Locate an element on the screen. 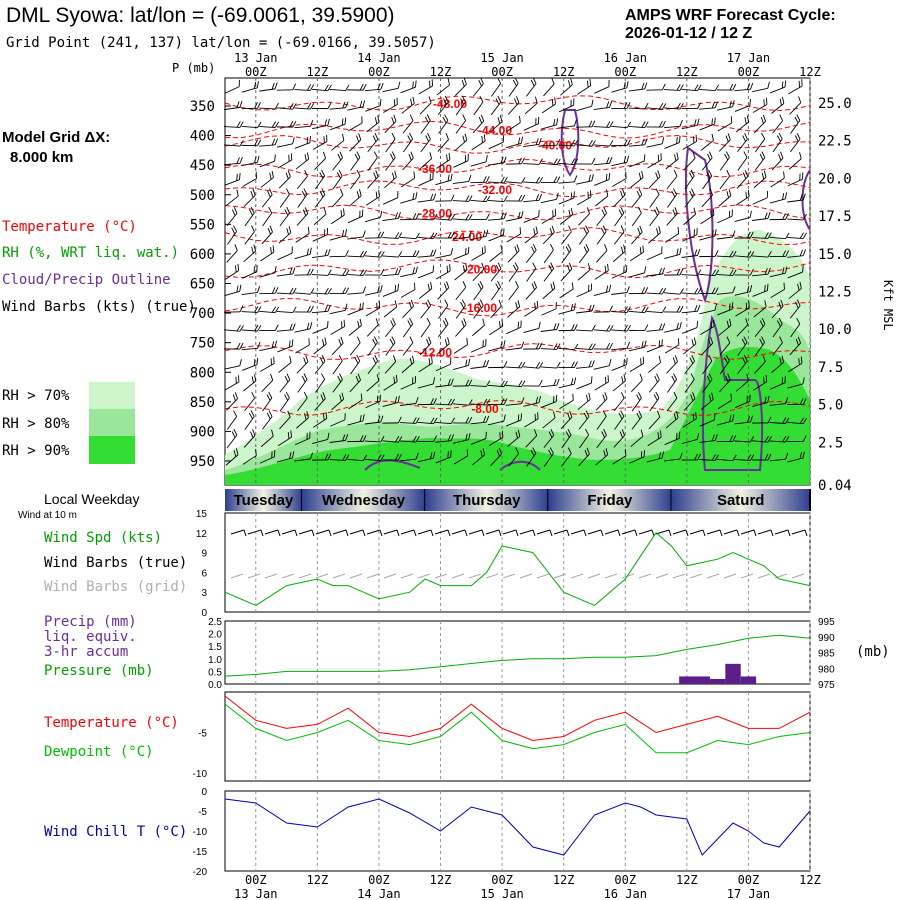 Image resolution: width=900 pixels, height=900 pixels. top-date-label: 14 Jan is located at coordinates (378, 58).